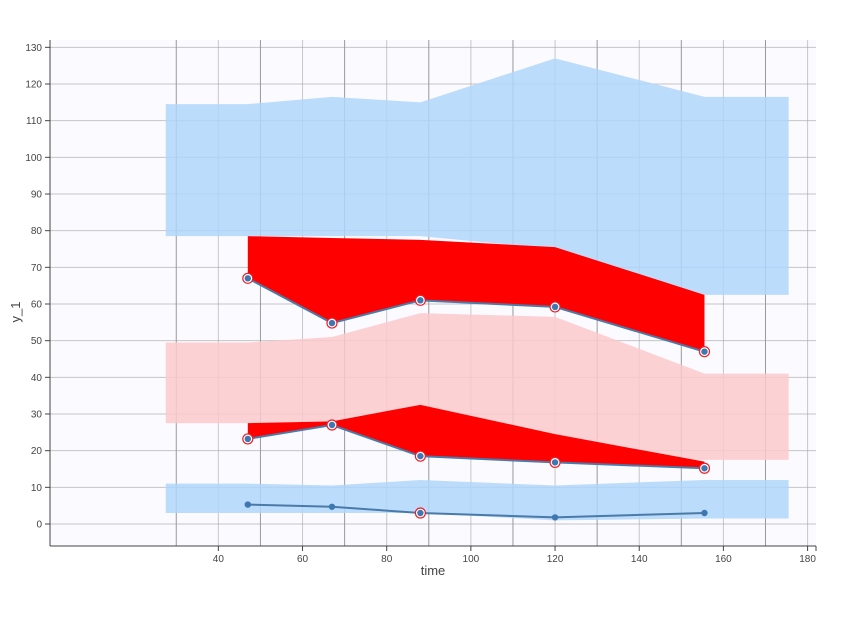 The width and height of the screenshot is (856, 635). What do you see at coordinates (303, 559) in the screenshot?
I see `x-tick-label: 60` at bounding box center [303, 559].